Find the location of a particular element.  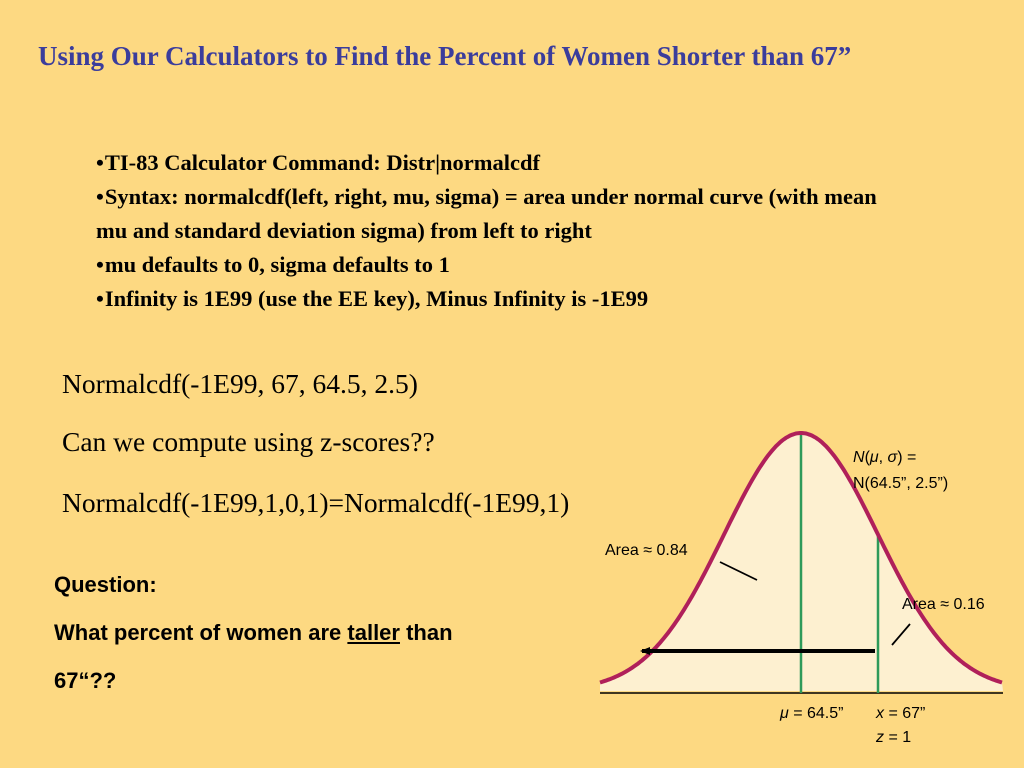

z-score-question: Can we compute using z-scores?? is located at coordinates (248, 441).